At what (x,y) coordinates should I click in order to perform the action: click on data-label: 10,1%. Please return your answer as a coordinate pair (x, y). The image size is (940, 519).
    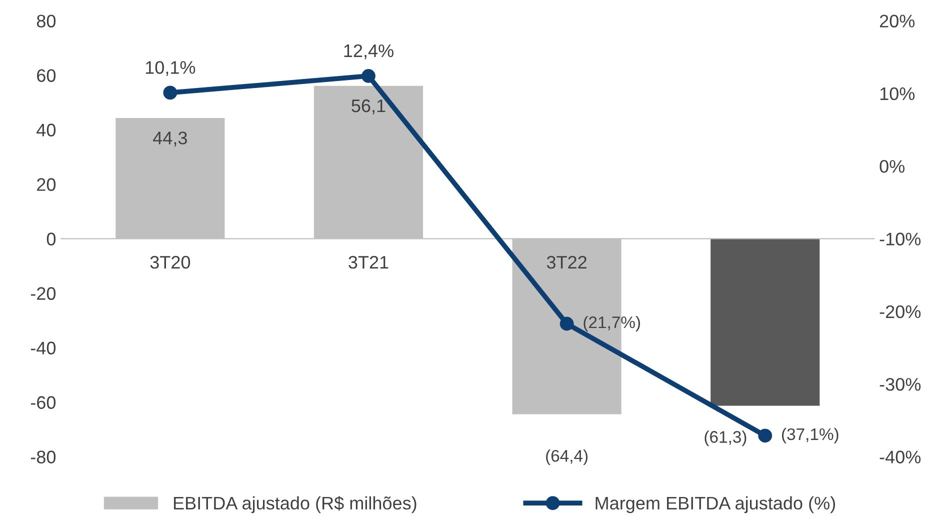
    Looking at the image, I should click on (171, 68).